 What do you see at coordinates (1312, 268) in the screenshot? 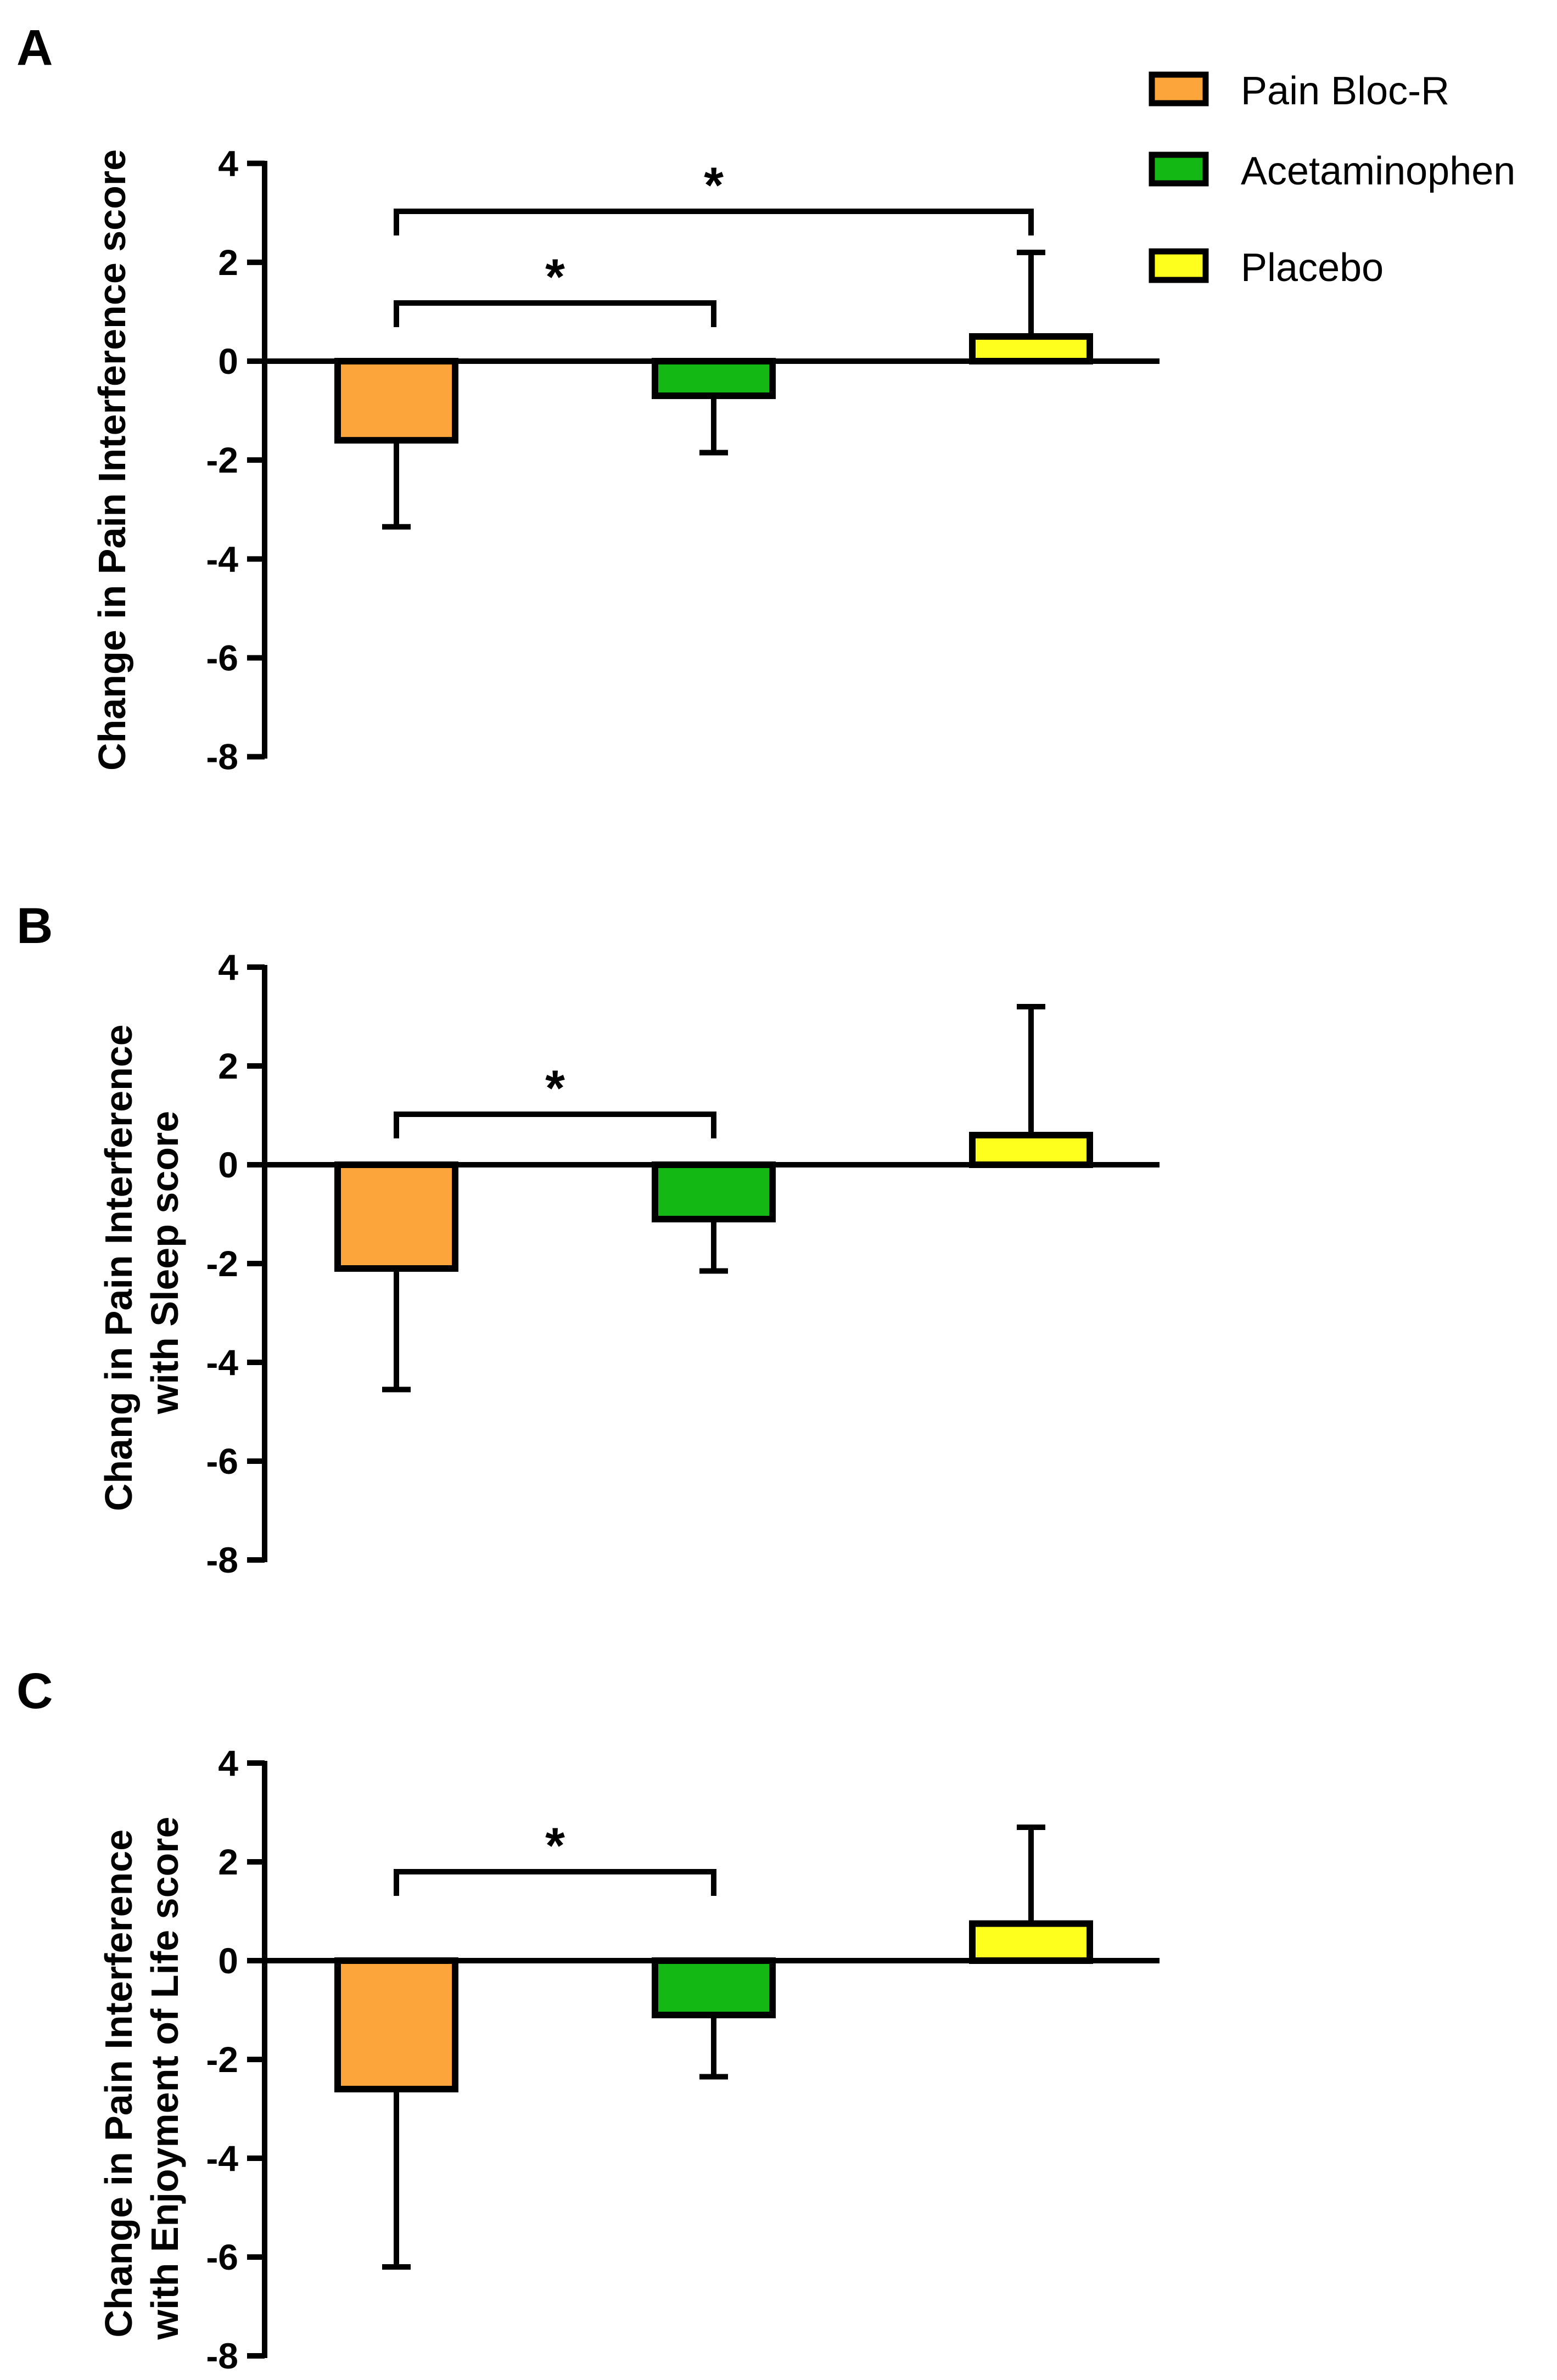
I see `legend-label-placebo: Placebo` at bounding box center [1312, 268].